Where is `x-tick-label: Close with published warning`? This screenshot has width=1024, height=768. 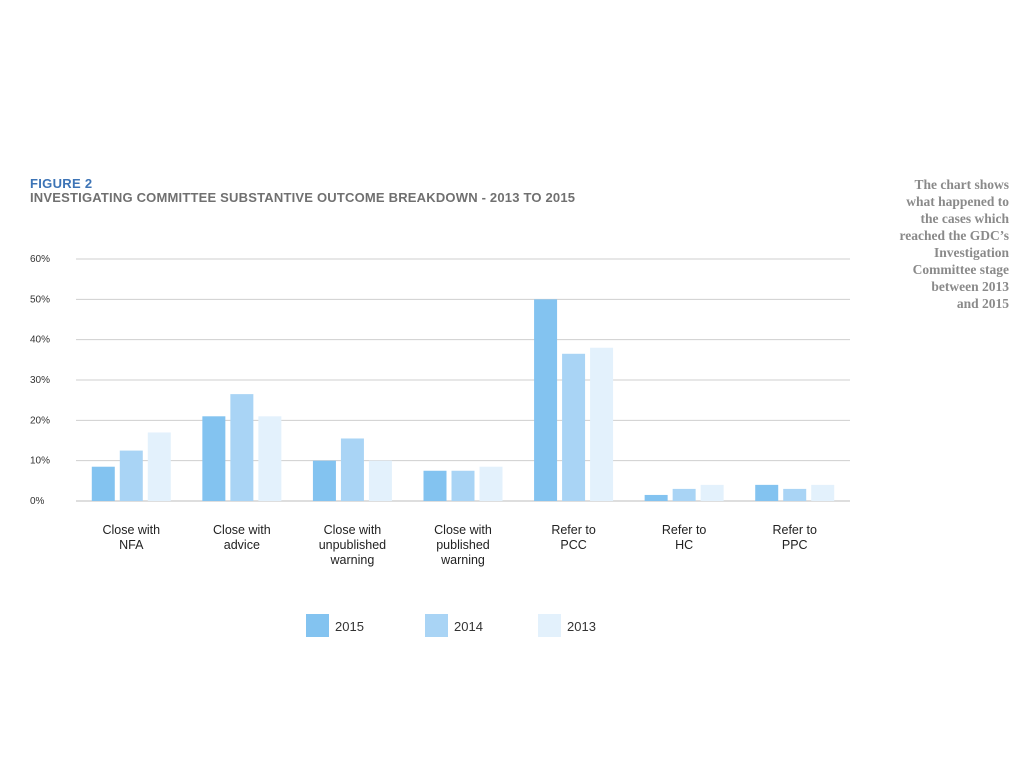 x-tick-label: Close with published warning is located at coordinates (463, 545).